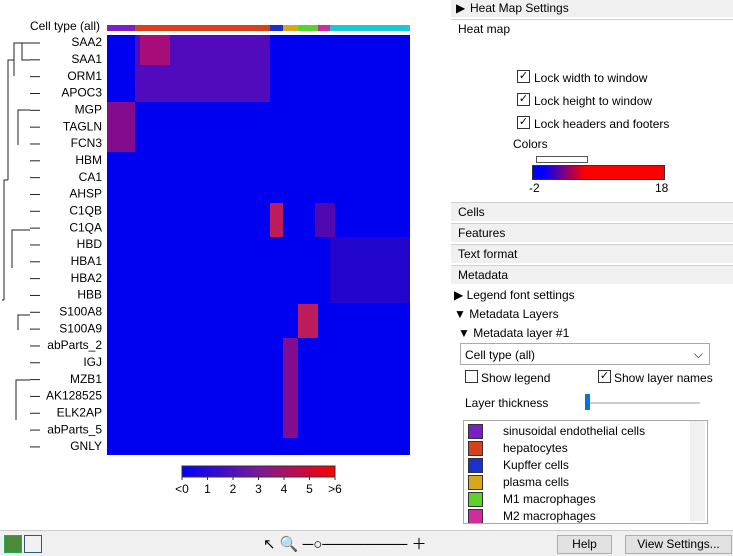 The width and height of the screenshot is (733, 556). What do you see at coordinates (536, 465) in the screenshot?
I see `legend-item: Kupffer cells` at bounding box center [536, 465].